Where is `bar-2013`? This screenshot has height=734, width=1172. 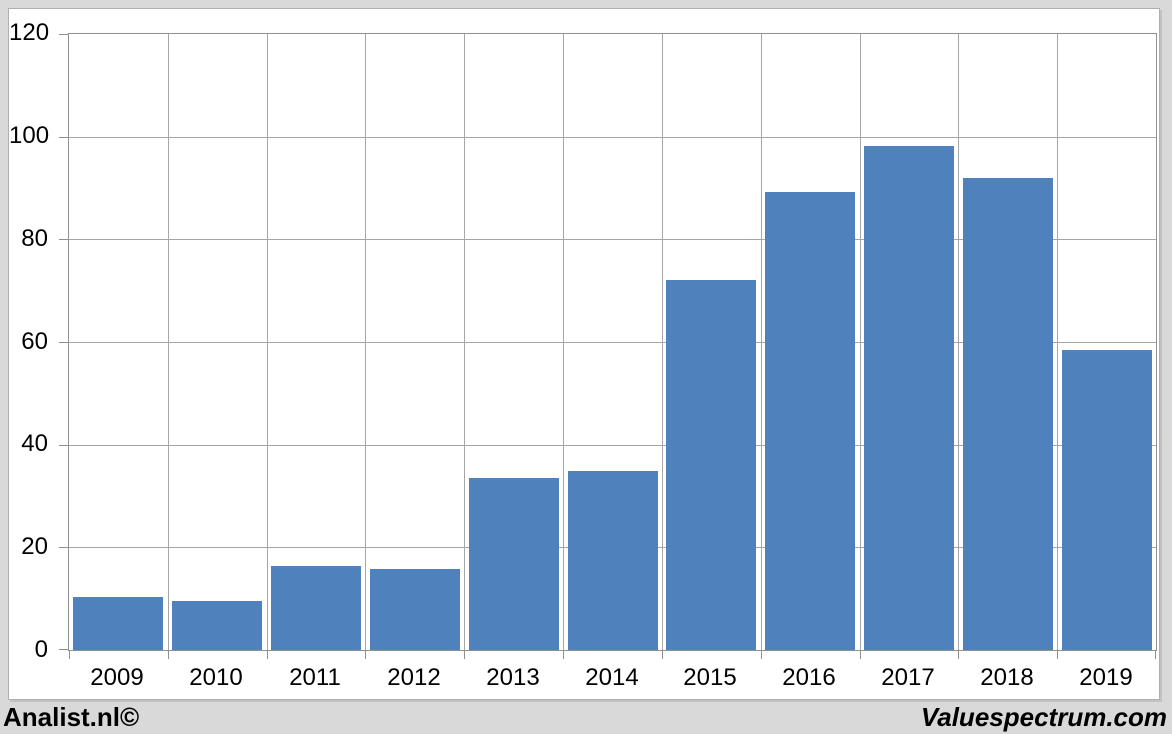
bar-2013 is located at coordinates (514, 564).